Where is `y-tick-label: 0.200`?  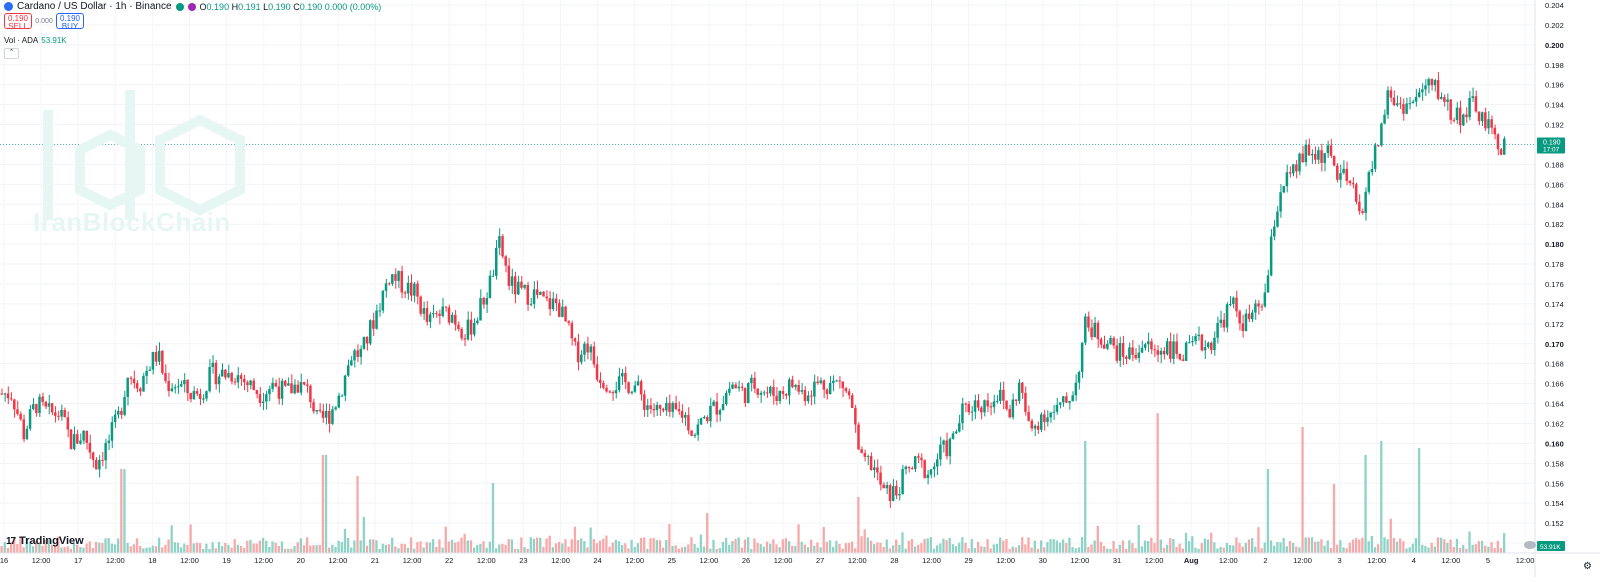
y-tick-label: 0.200 is located at coordinates (1554, 45).